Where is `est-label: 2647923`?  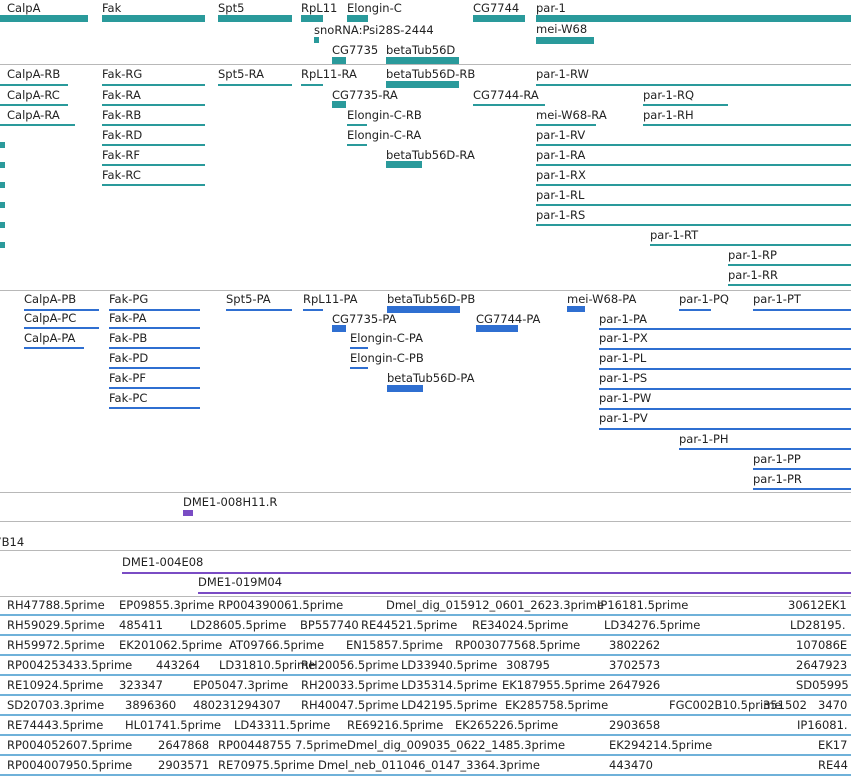
est-label: 2647923 is located at coordinates (822, 665).